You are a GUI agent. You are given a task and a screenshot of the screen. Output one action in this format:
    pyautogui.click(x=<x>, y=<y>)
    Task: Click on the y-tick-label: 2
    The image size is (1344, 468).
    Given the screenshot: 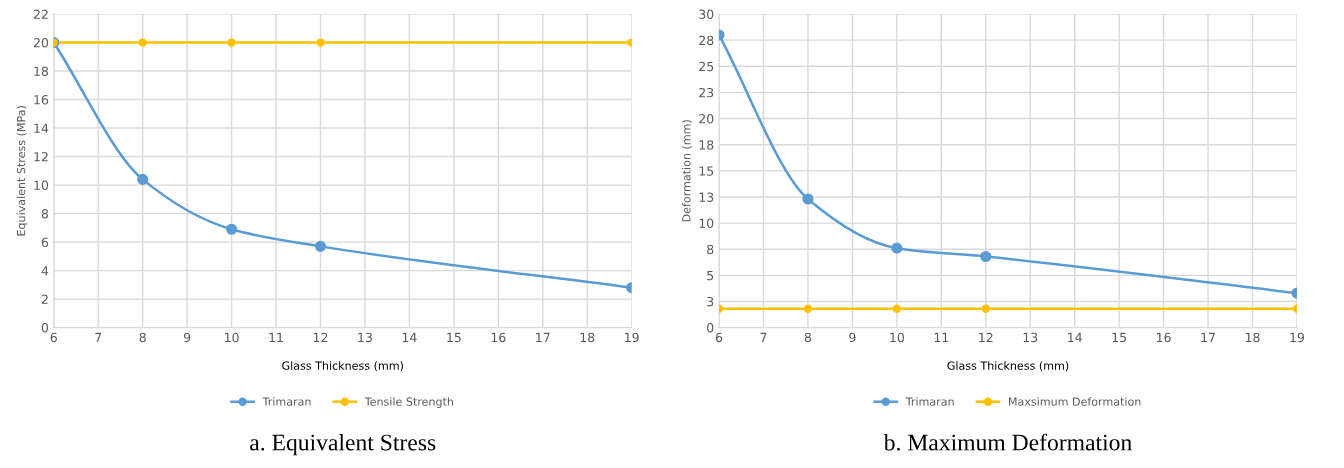 What is the action you would take?
    pyautogui.click(x=44, y=299)
    